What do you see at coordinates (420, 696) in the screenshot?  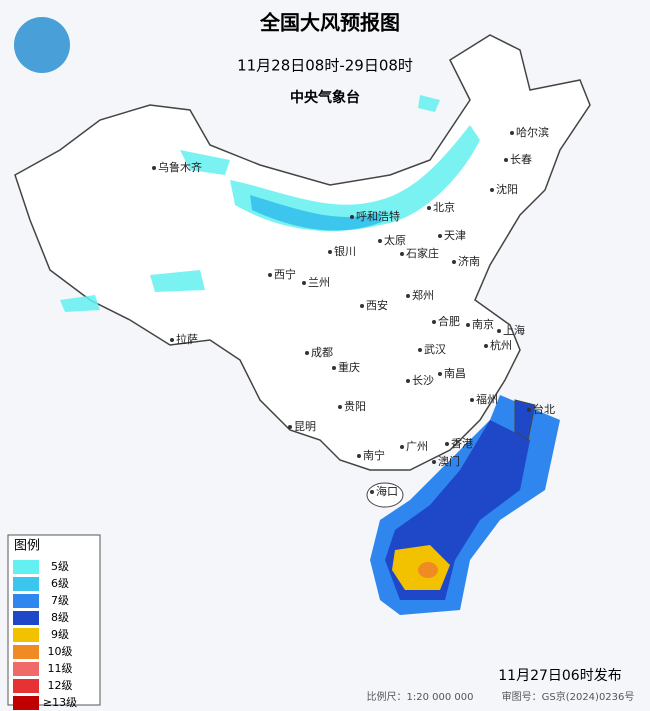 I see `scale: 比例尺：1:20 000 000` at bounding box center [420, 696].